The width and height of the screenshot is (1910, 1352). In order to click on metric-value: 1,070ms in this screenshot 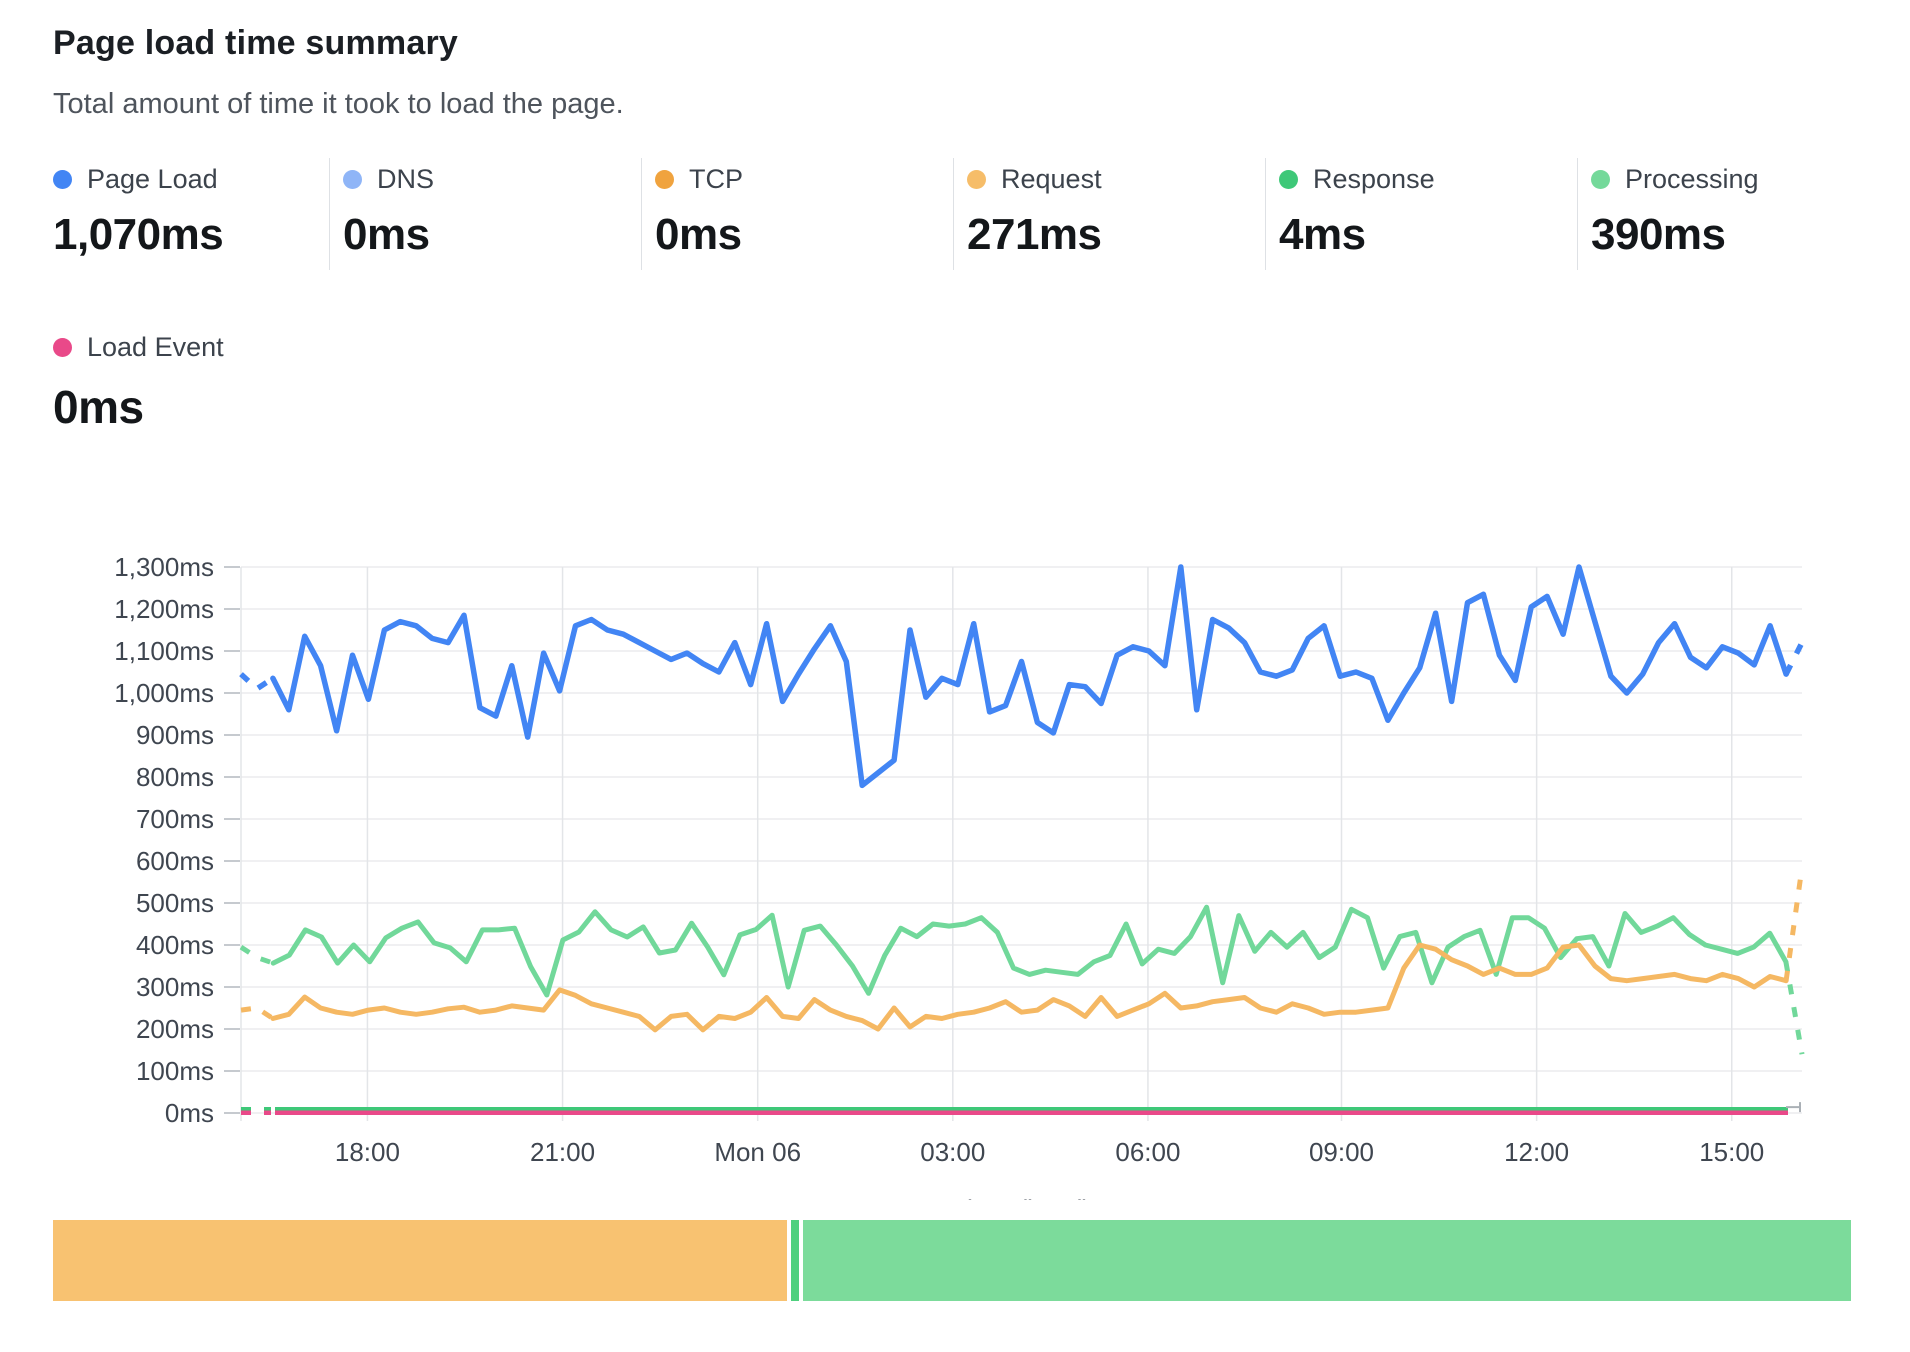, I will do `click(138, 234)`.